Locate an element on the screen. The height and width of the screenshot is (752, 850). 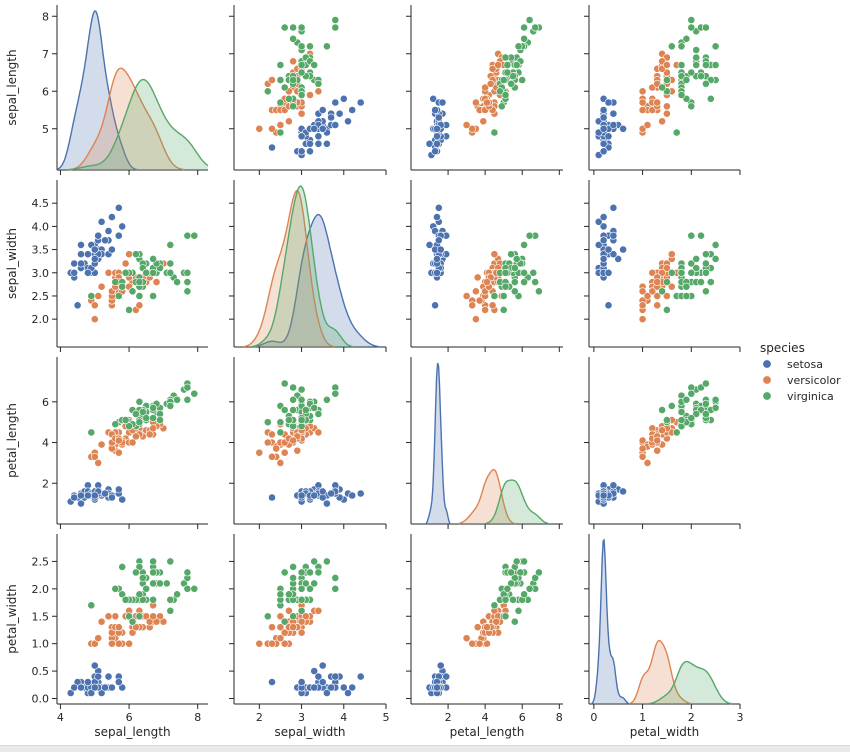
legend-marker-versicolor is located at coordinates (767, 380).